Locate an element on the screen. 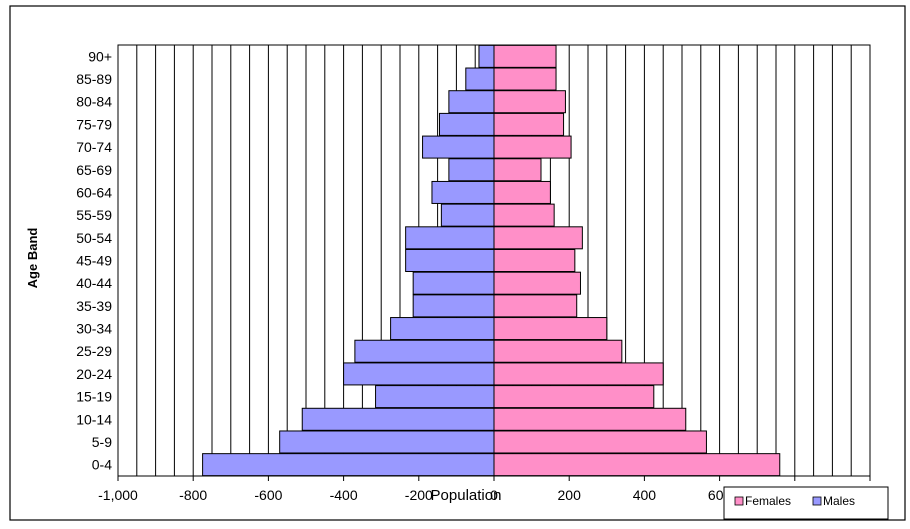 The width and height of the screenshot is (910, 529). y-tick-label: 40-44 is located at coordinates (94, 283).